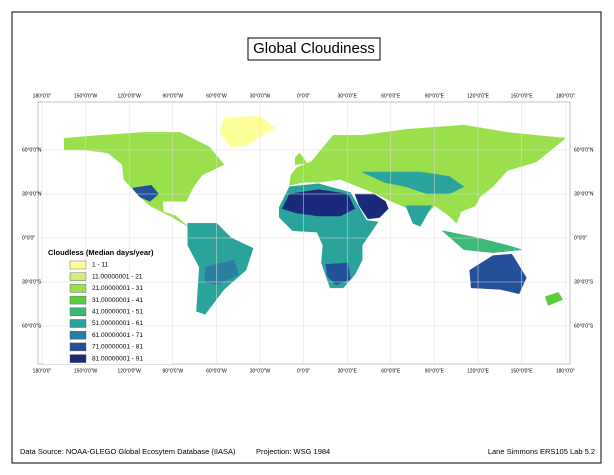  I want to click on title-box, so click(314, 49).